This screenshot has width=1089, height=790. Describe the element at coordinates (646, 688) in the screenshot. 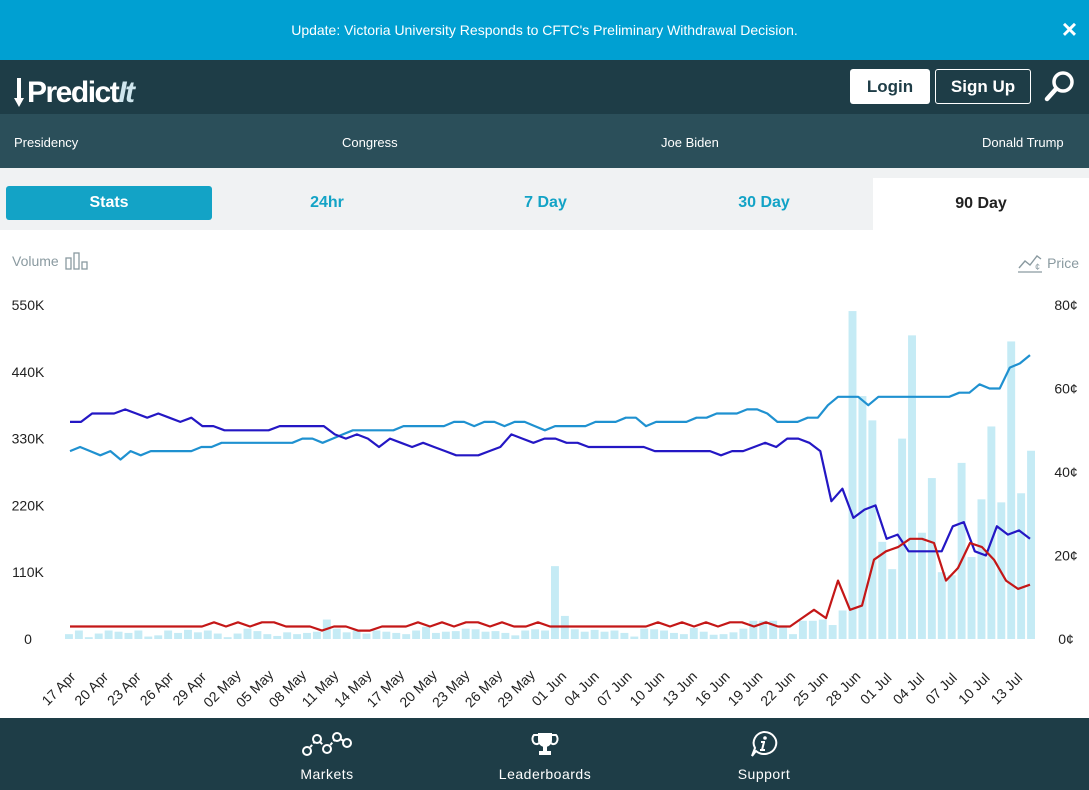

I see `x-axis-tick-label: 10 Jun` at that location.